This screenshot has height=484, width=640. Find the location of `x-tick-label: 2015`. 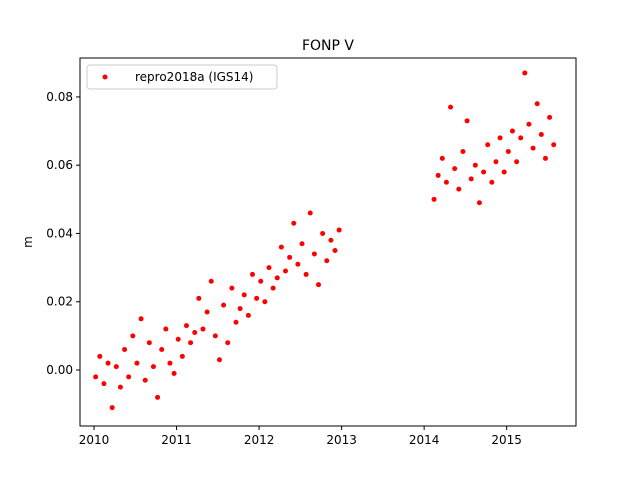

x-tick-label: 2015 is located at coordinates (506, 440).